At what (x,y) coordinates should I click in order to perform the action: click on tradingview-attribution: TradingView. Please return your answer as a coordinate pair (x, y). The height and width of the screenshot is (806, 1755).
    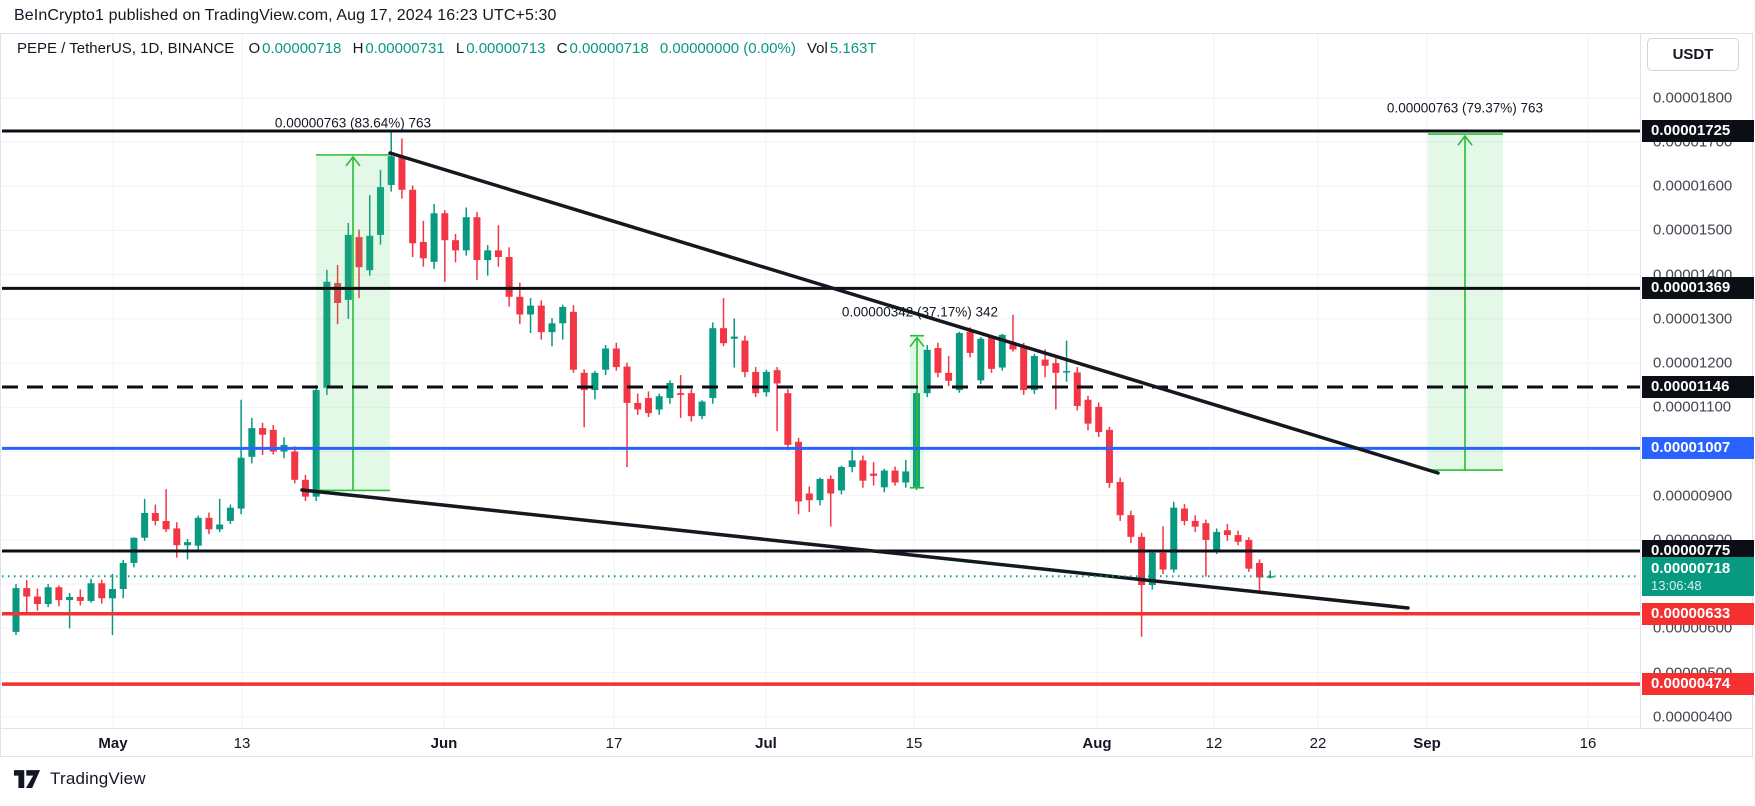
    Looking at the image, I should click on (79, 779).